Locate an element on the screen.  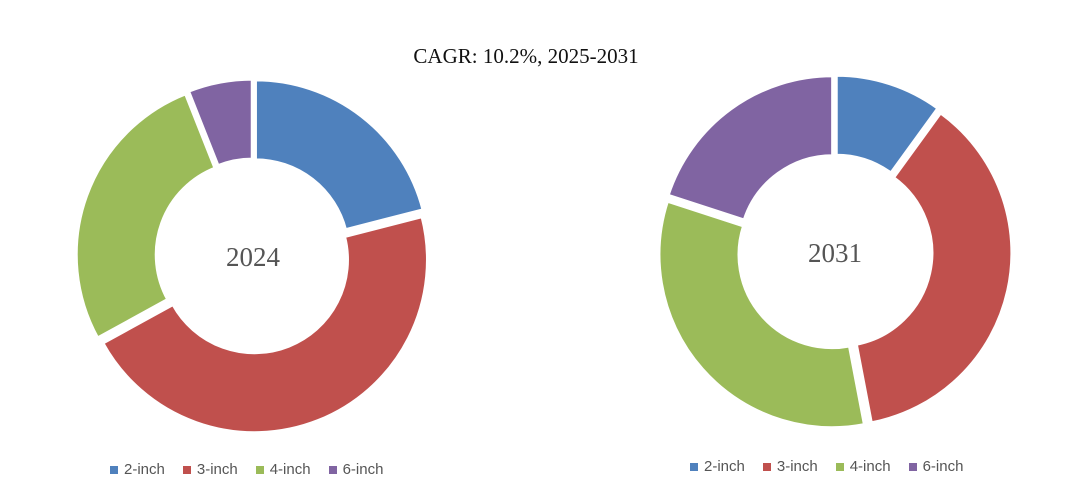
chart-title: CAGR: 10.2%, 2025-2031 is located at coordinates (526, 56).